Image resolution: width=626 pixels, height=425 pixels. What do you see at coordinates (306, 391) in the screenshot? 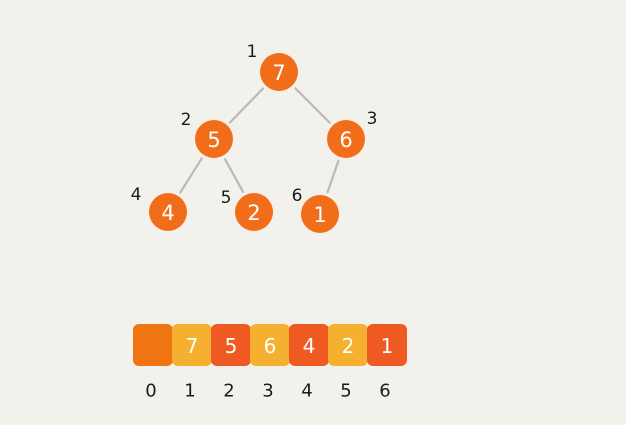
I see `array-index-label: 4` at bounding box center [306, 391].